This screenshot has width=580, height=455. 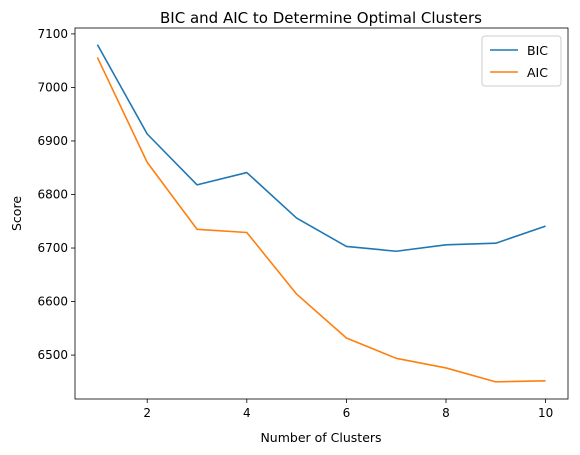 What do you see at coordinates (320, 437) in the screenshot?
I see `x-axis-label: Number of Clusters` at bounding box center [320, 437].